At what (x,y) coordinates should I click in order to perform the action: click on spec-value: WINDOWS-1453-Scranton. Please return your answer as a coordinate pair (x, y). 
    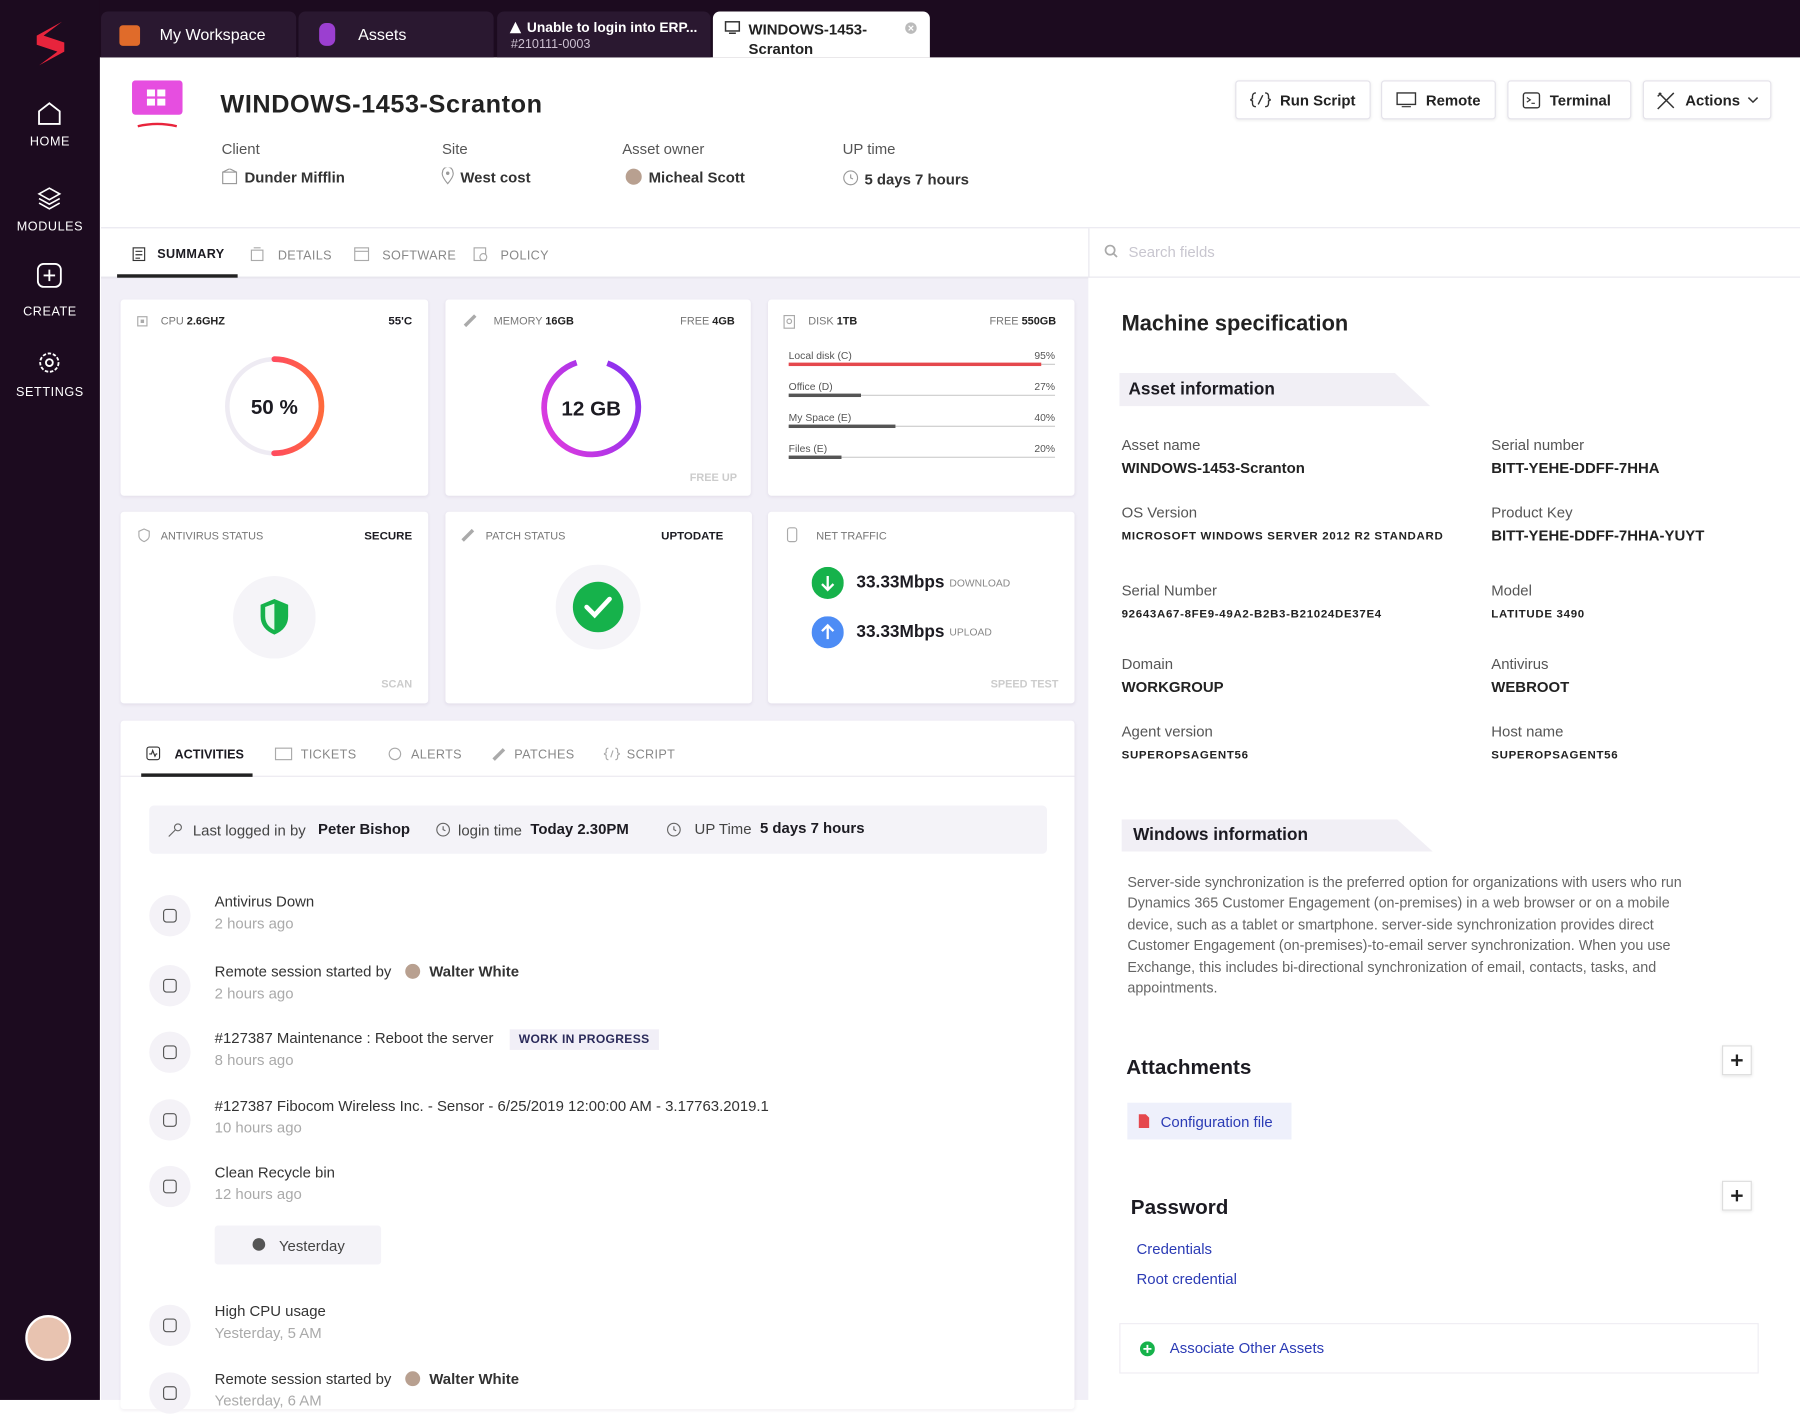
    Looking at the image, I should click on (1213, 468).